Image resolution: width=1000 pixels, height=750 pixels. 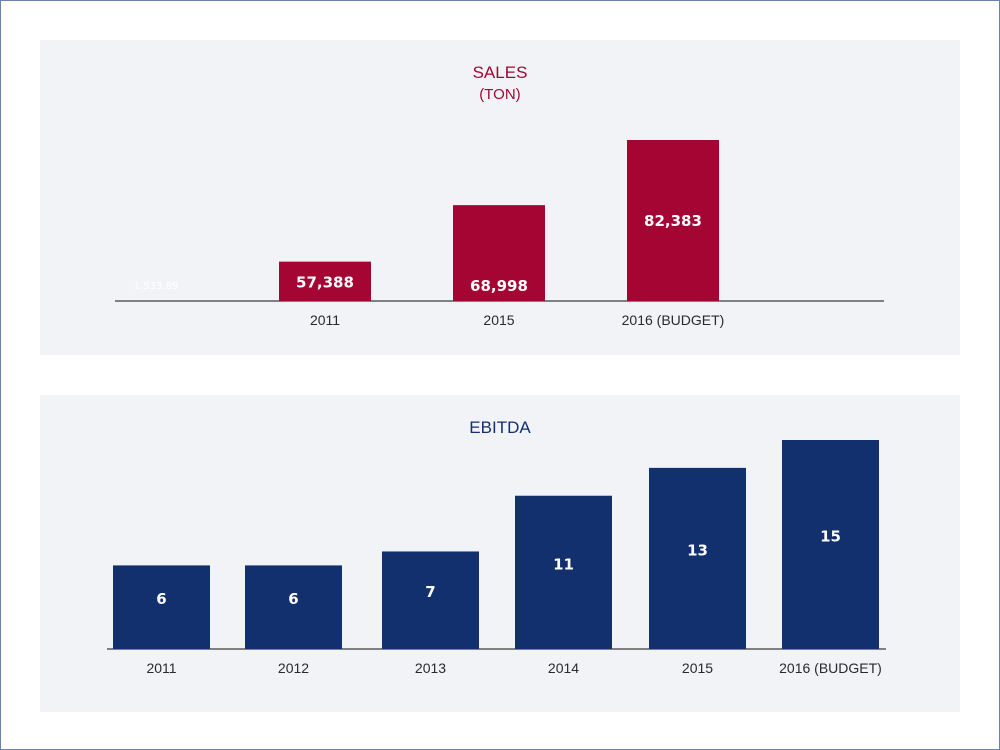 I want to click on sales-bar-2016 (BUDGET), so click(x=673, y=220).